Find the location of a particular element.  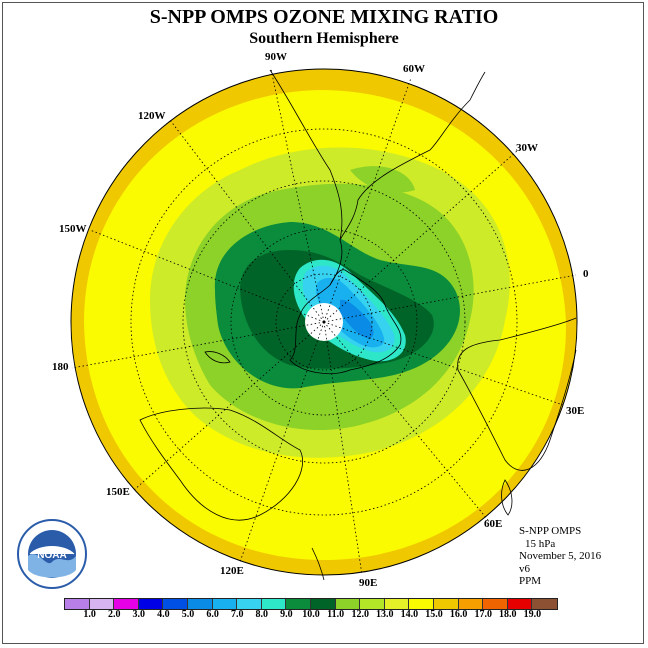

colorbar-tick-label: 9.0 is located at coordinates (286, 614).